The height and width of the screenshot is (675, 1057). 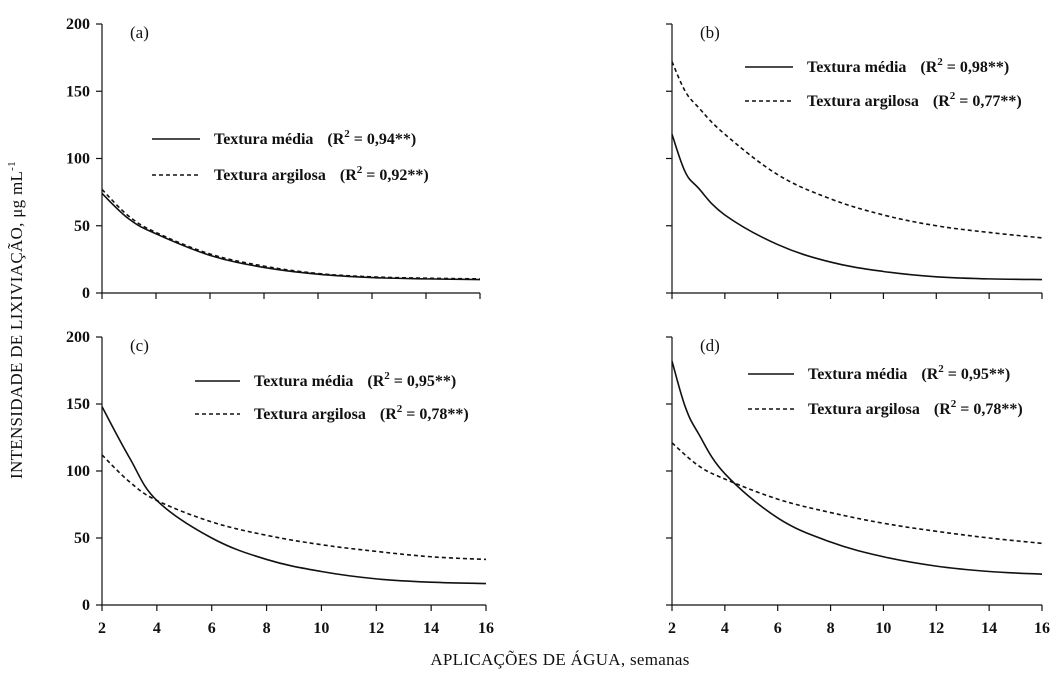 I want to click on legend-entry: Textura argilosa (R2 = 0,92**), so click(x=321, y=174).